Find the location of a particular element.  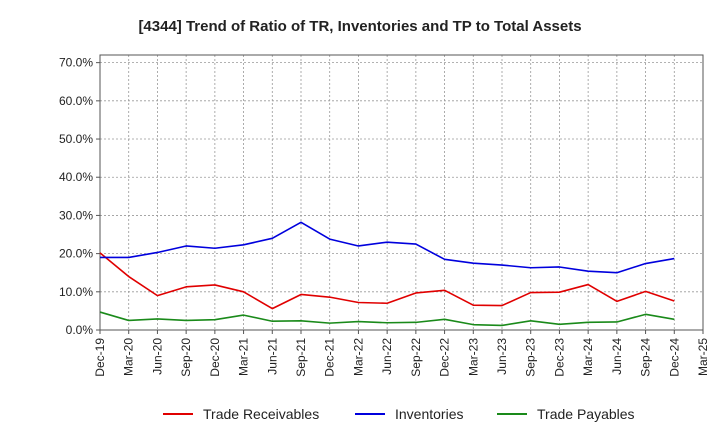

y-tick-label: 40.0% is located at coordinates (76, 177).